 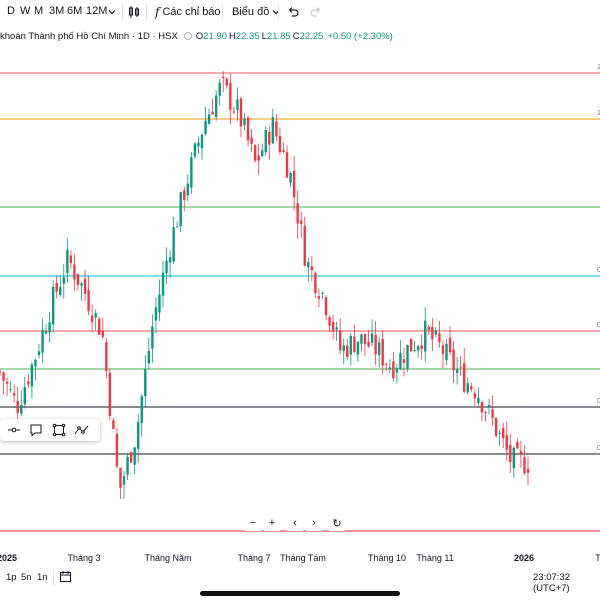 I want to click on redo-button, so click(x=316, y=12).